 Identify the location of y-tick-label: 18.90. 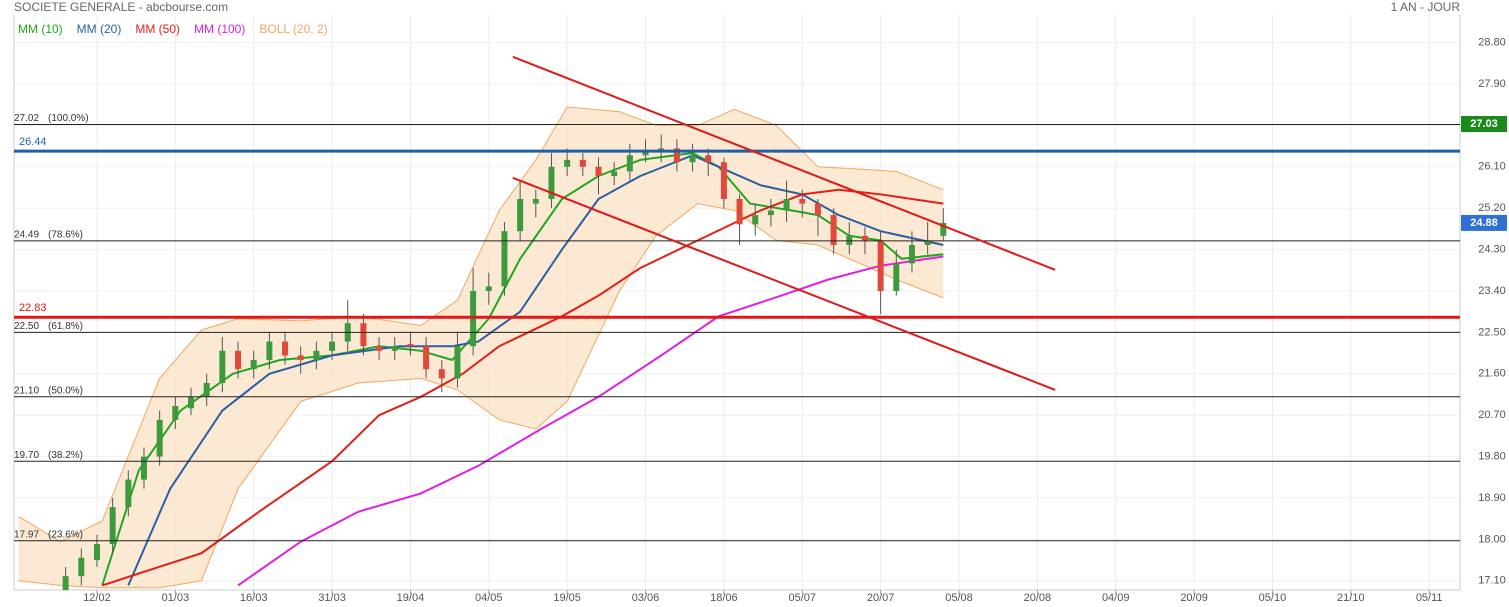
(1492, 498).